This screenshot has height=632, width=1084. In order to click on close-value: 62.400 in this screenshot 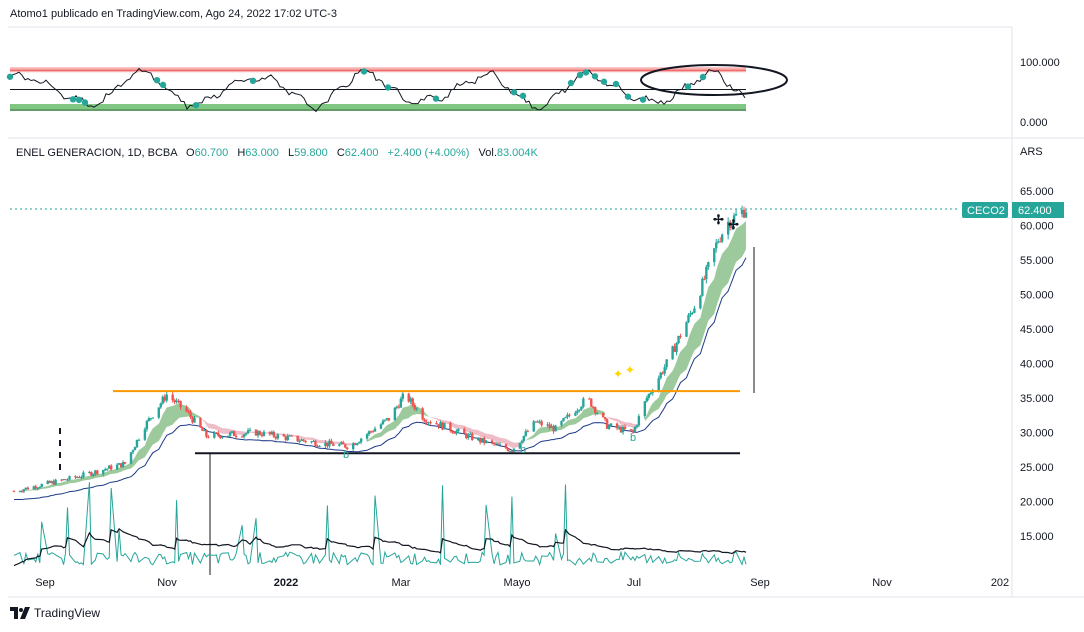, I will do `click(362, 153)`.